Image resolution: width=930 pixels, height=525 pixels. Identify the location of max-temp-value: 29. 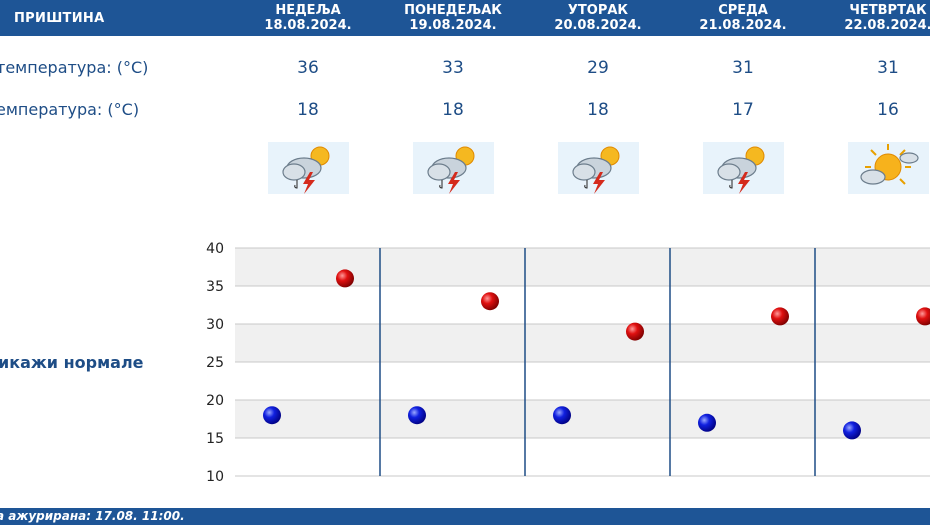
(598, 68).